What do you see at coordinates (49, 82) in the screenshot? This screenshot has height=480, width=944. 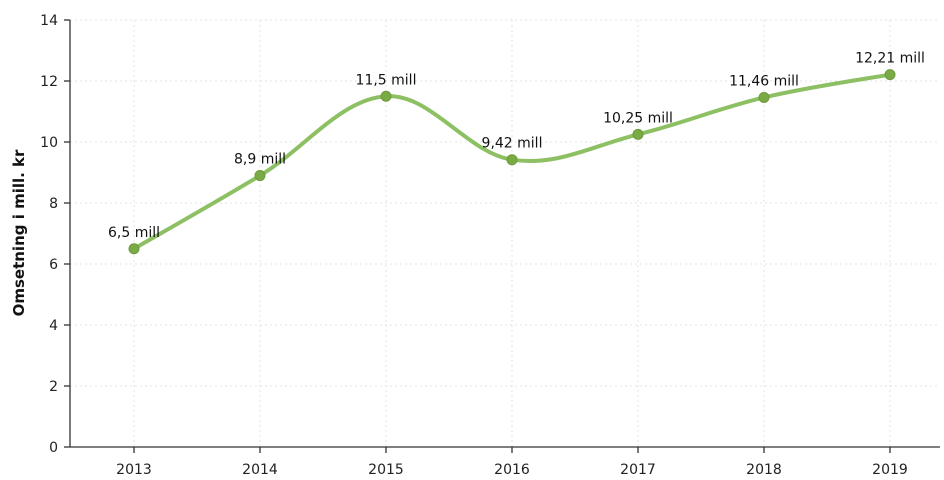 I see `y-tick-label: 12` at bounding box center [49, 82].